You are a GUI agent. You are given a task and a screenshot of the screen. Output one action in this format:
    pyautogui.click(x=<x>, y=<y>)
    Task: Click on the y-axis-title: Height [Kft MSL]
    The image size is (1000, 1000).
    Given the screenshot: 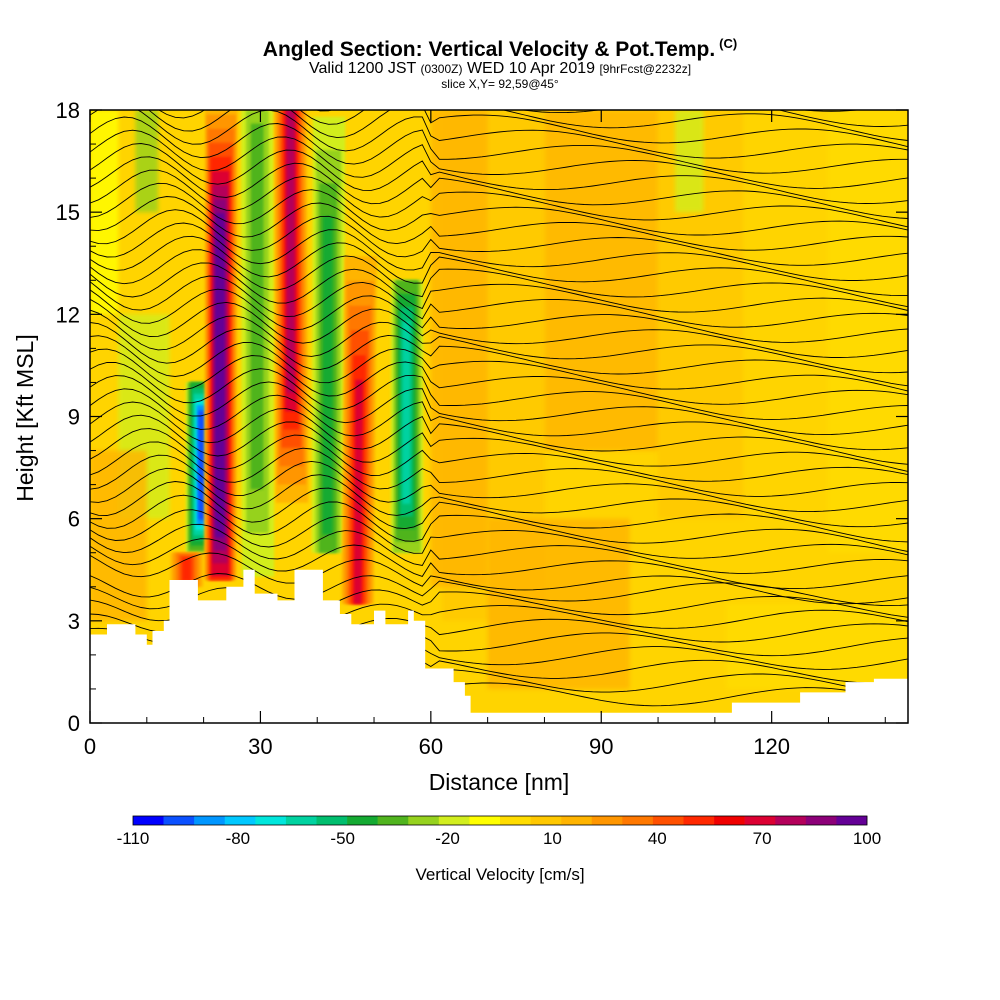 What is the action you would take?
    pyautogui.click(x=25, y=417)
    